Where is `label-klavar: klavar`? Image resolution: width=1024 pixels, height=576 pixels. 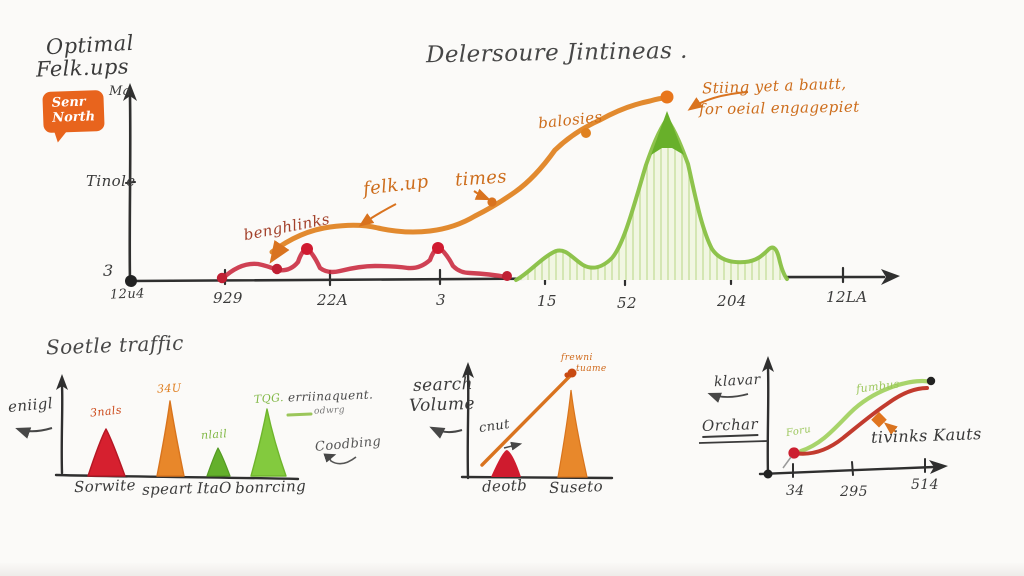 label-klavar: klavar is located at coordinates (737, 381).